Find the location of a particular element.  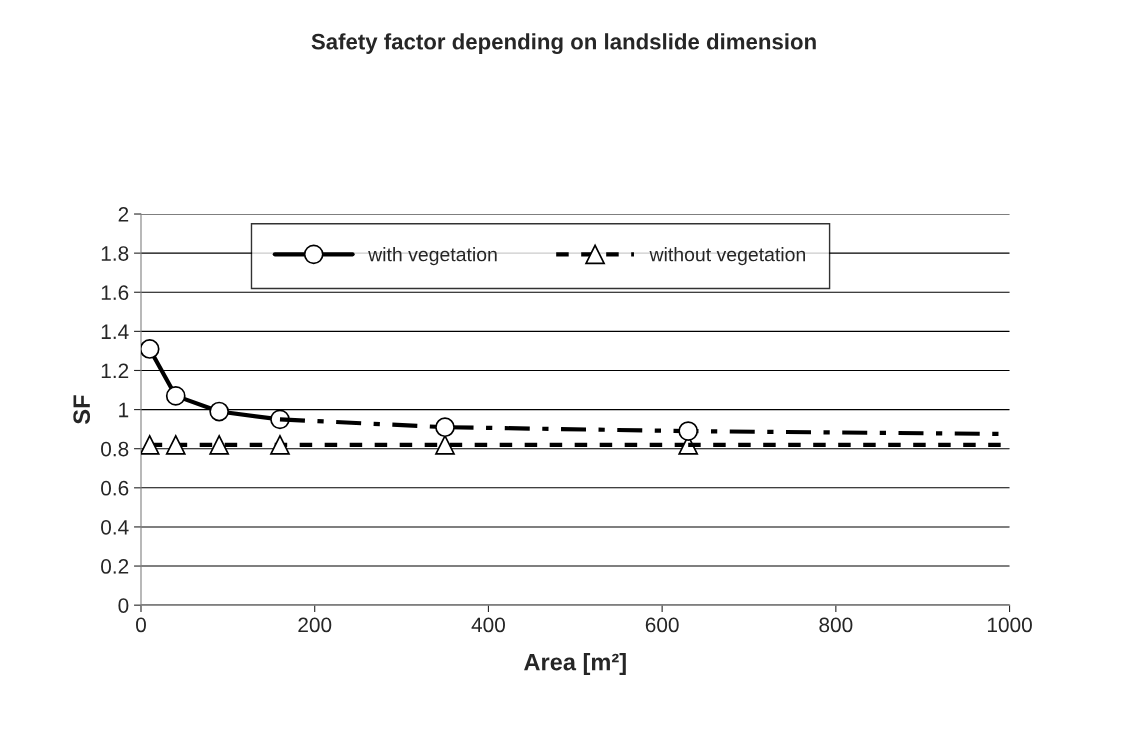

y-tick-label: 1.2 is located at coordinates (115, 371).